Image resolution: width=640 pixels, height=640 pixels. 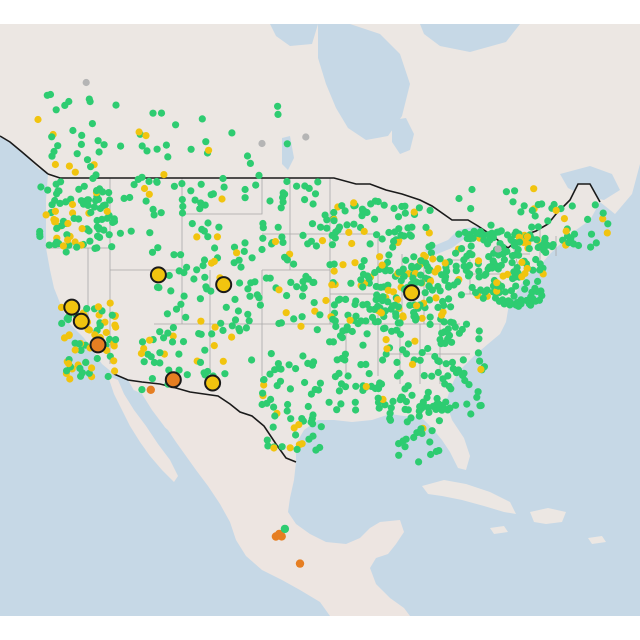 I want to click on station-markers-large, so click(x=242, y=329).